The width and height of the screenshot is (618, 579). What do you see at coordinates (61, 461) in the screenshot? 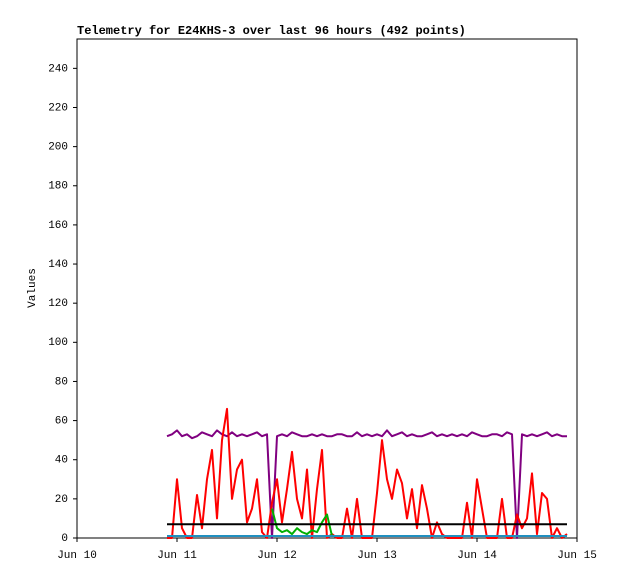
I see `y-tick-label: 40` at bounding box center [61, 461].